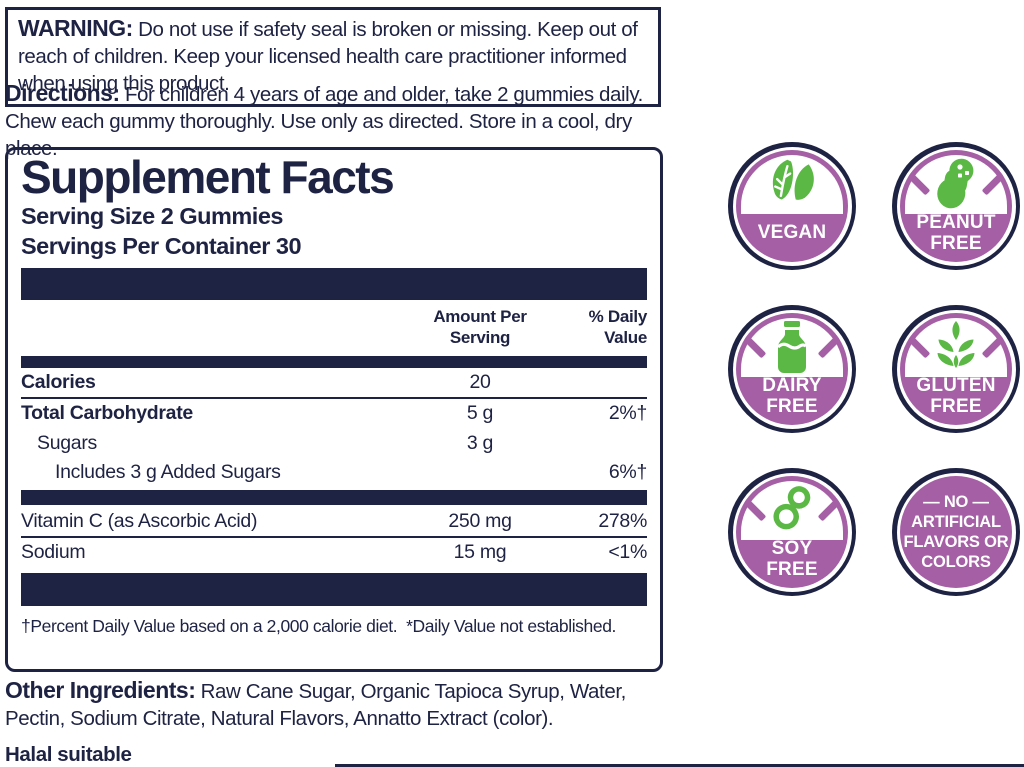 The image size is (1024, 767). I want to click on badge-label: — NO — ARTIFICIAL FLAVORS OR COLORS, so click(956, 532).